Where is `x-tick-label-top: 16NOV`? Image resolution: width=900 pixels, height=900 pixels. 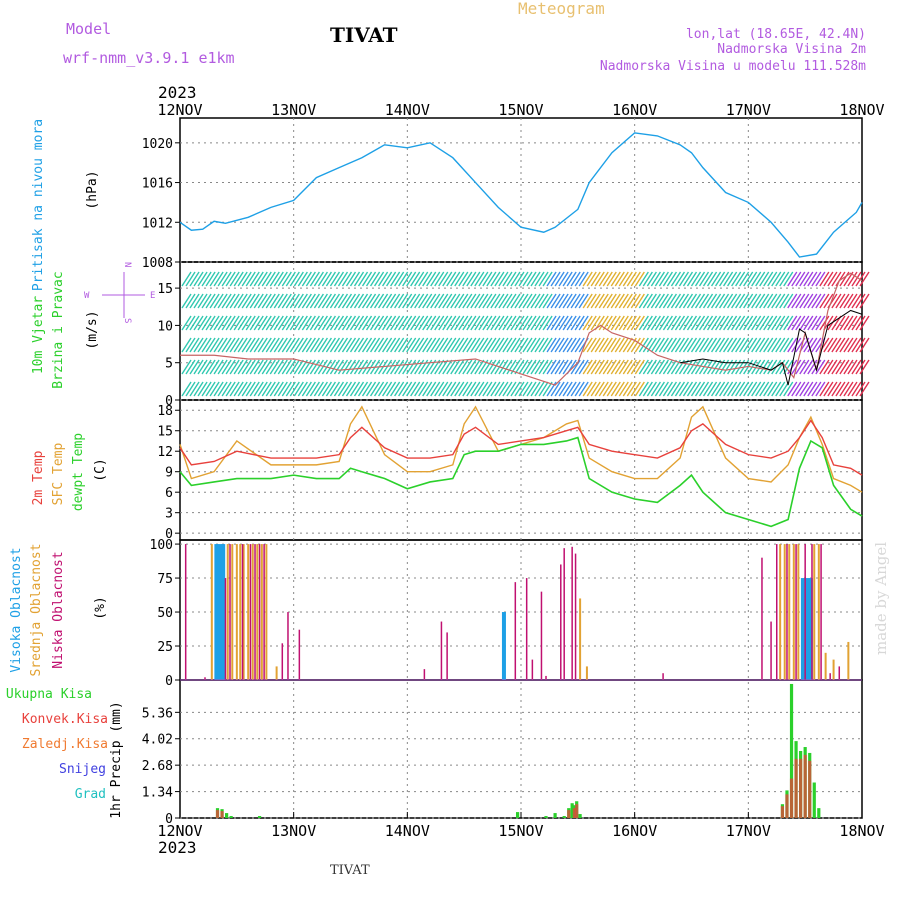 x-tick-label-top: 16NOV is located at coordinates (634, 110).